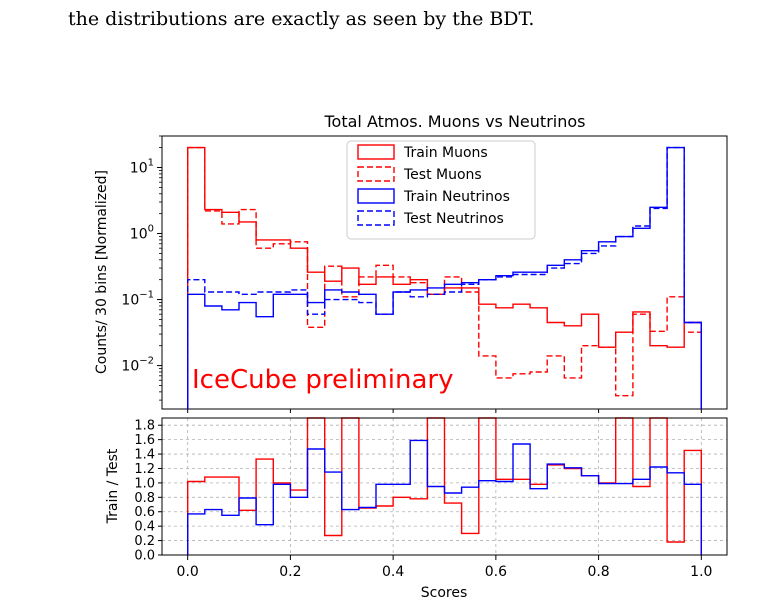 This screenshot has width=783, height=607. I want to click on ratio-y-tick-label-9: 1.8, so click(144, 426).